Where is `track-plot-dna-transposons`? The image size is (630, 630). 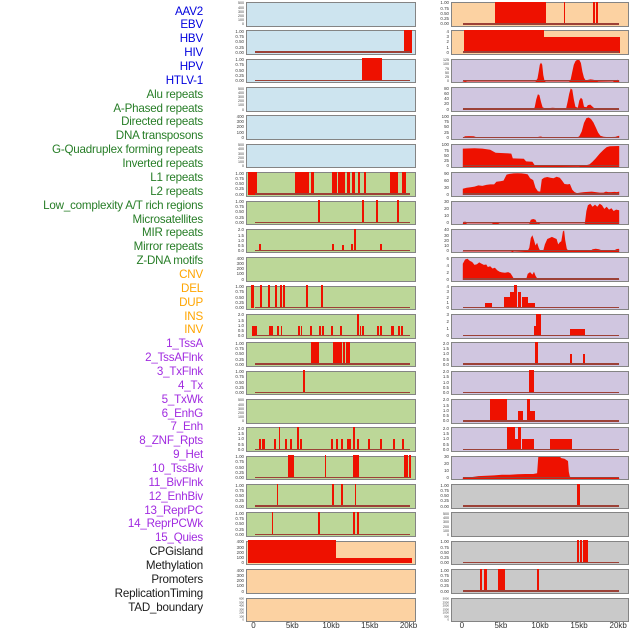 track-plot-dna-transposons is located at coordinates (331, 269).